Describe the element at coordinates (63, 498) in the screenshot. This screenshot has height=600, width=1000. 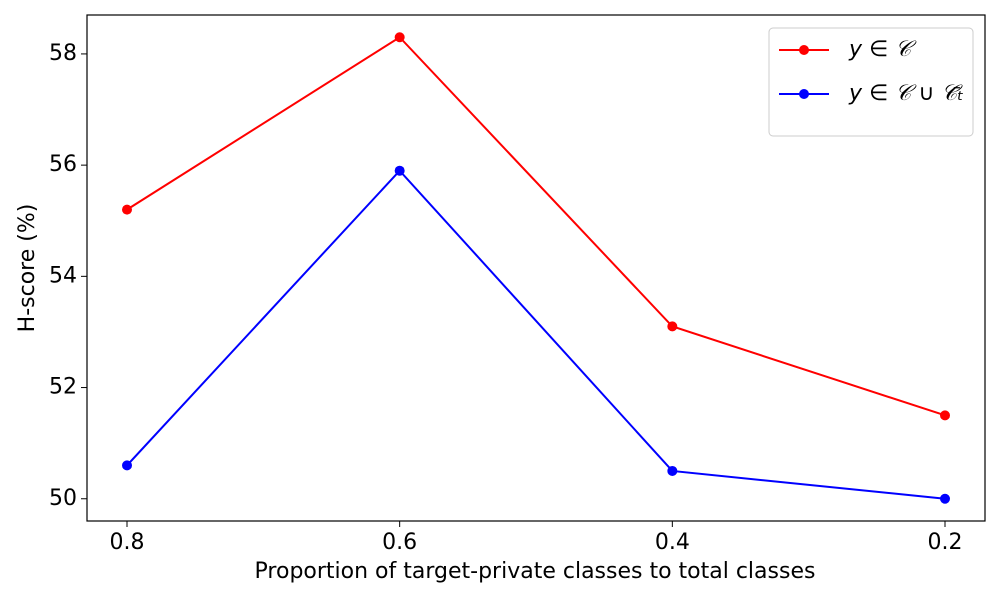
I see `y-tick-label: 50` at that location.